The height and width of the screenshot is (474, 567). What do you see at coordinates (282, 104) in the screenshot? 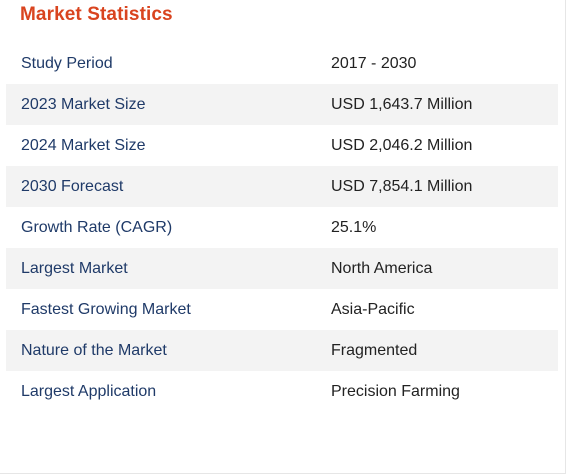
I see `stat-row-2023-market-size: 2023 Market Size USD 1,643.7 Million` at bounding box center [282, 104].